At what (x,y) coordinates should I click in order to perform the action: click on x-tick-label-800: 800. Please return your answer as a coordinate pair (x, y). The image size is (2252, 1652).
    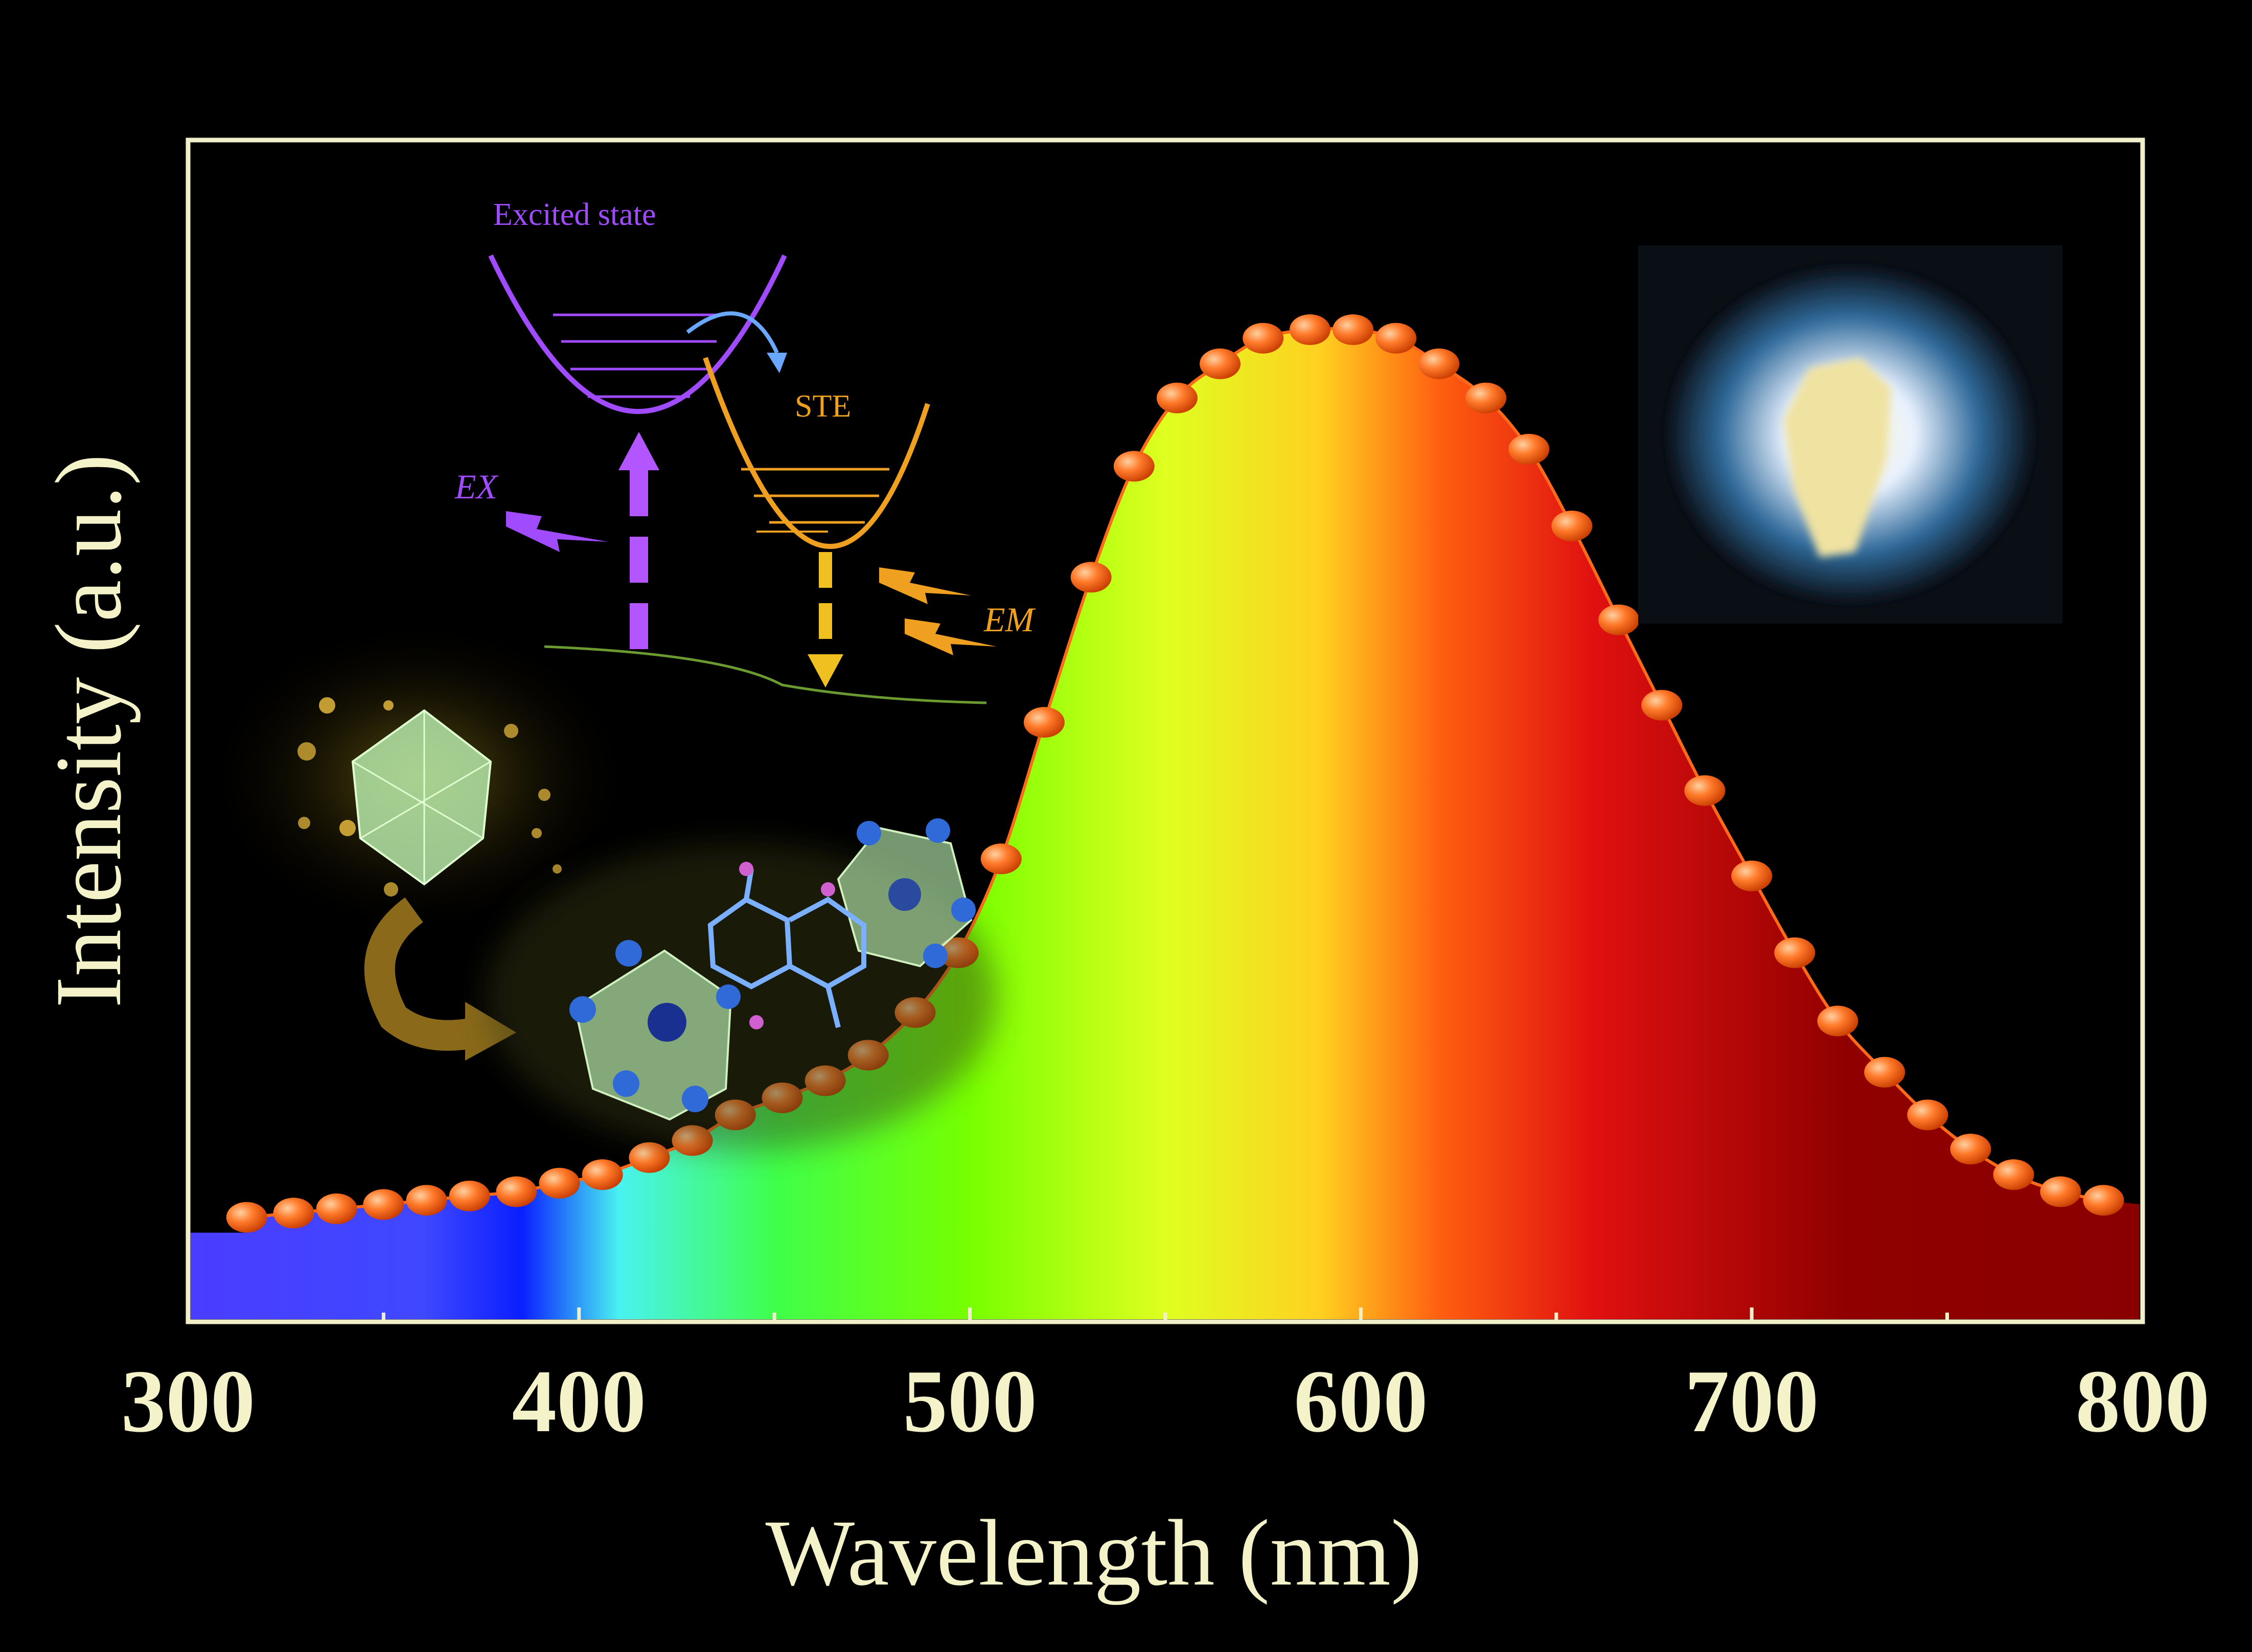
    Looking at the image, I should click on (2143, 1401).